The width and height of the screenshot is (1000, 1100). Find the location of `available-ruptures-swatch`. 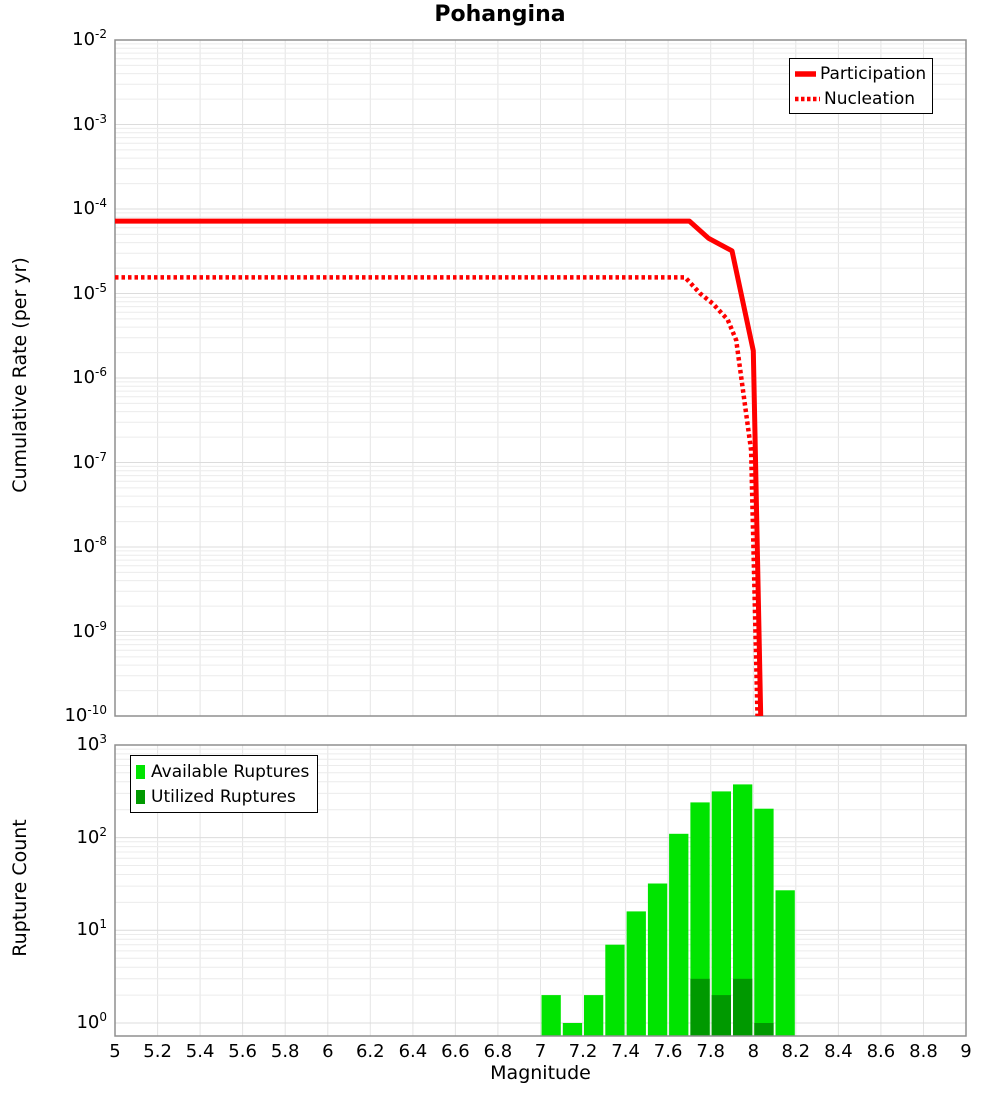

available-ruptures-swatch is located at coordinates (140, 771).